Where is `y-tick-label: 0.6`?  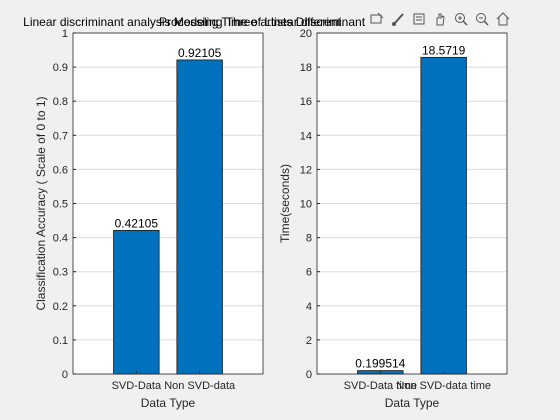 y-tick-label: 0.6 is located at coordinates (60, 170).